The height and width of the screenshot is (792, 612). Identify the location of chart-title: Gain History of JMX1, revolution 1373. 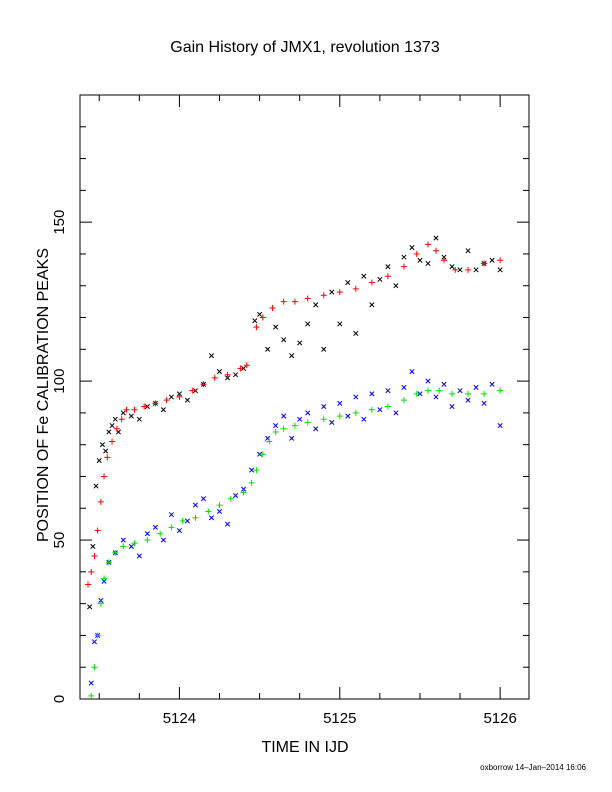
(305, 47).